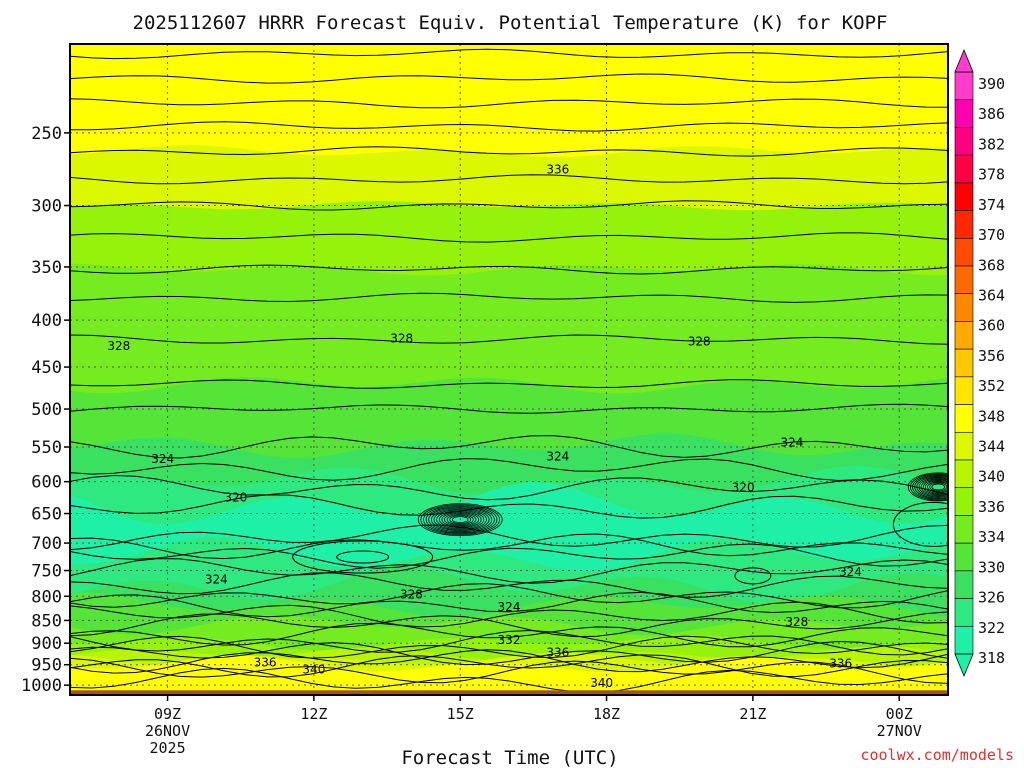 This screenshot has width=1024, height=768. What do you see at coordinates (46, 515) in the screenshot?
I see `y-tick-label-650: 650` at bounding box center [46, 515].